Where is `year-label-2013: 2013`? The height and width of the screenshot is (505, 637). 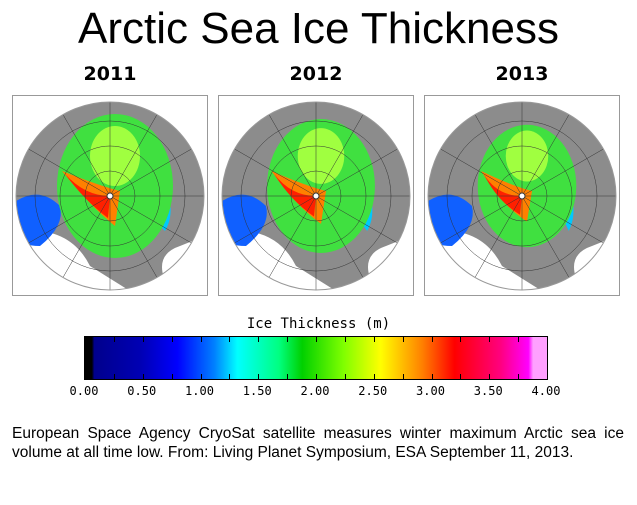 year-label-2013: 2013 is located at coordinates (522, 74).